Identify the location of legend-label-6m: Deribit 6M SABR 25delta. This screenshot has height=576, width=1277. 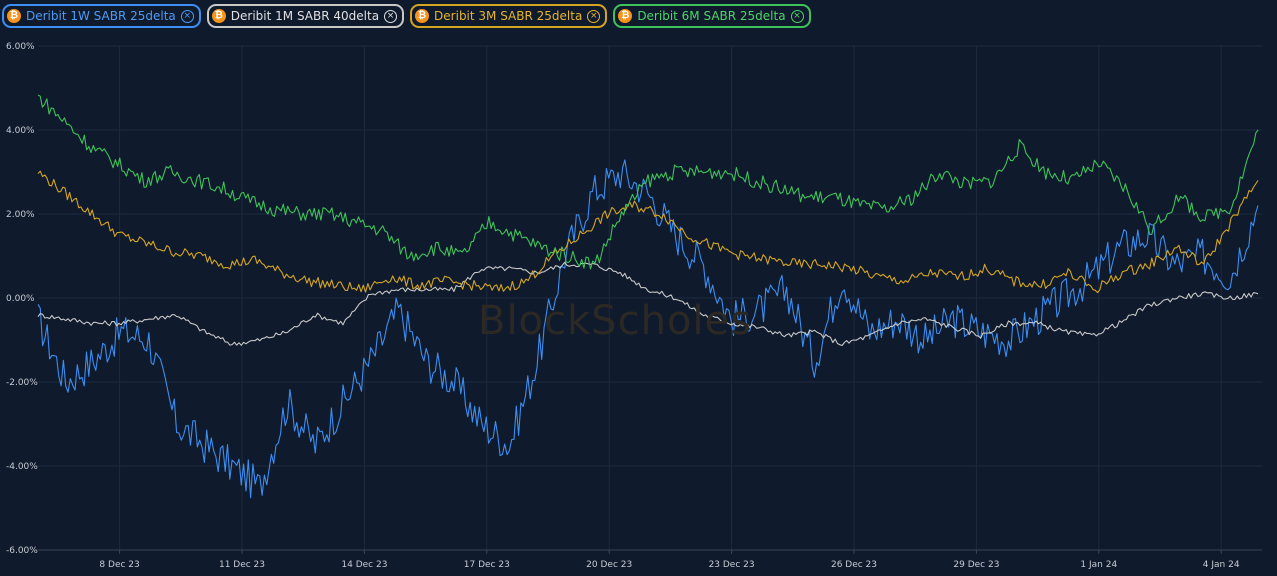
(711, 16).